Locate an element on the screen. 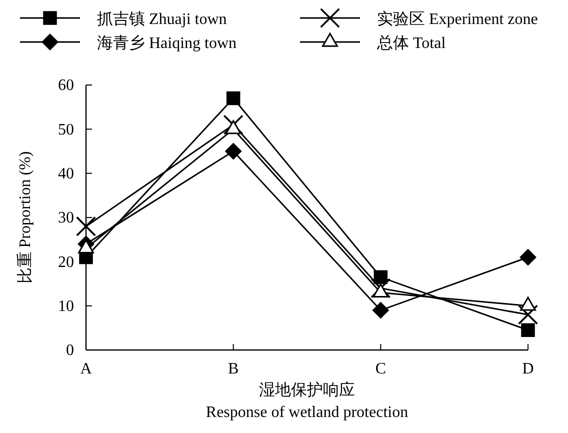 The image size is (568, 433). x-tick-label: D is located at coordinates (528, 369).